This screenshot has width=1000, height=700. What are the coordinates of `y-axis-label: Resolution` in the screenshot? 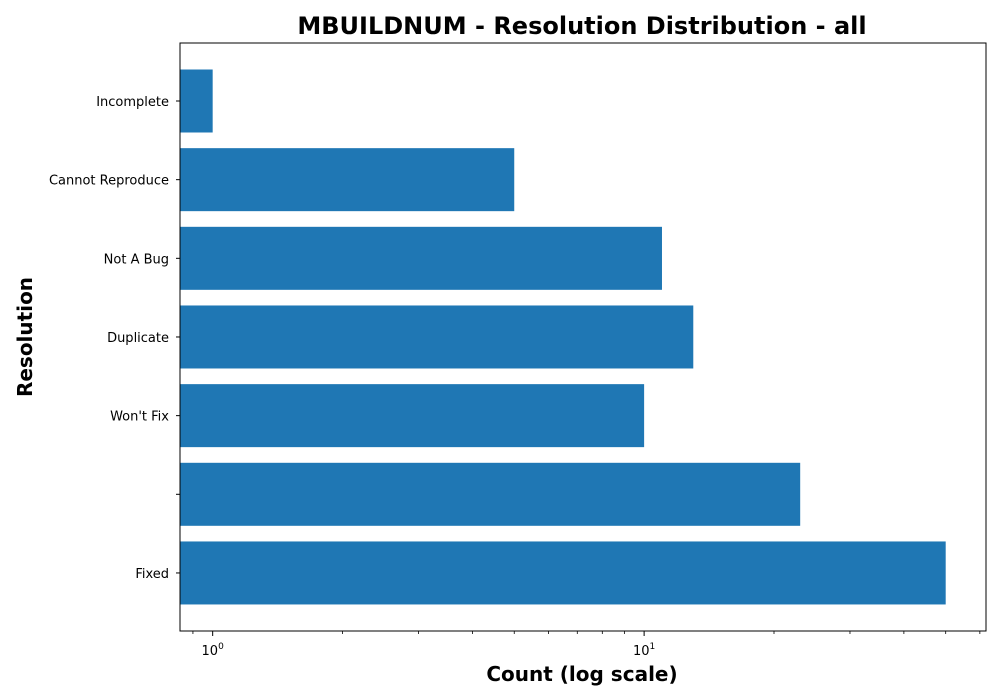 It's located at (25, 337).